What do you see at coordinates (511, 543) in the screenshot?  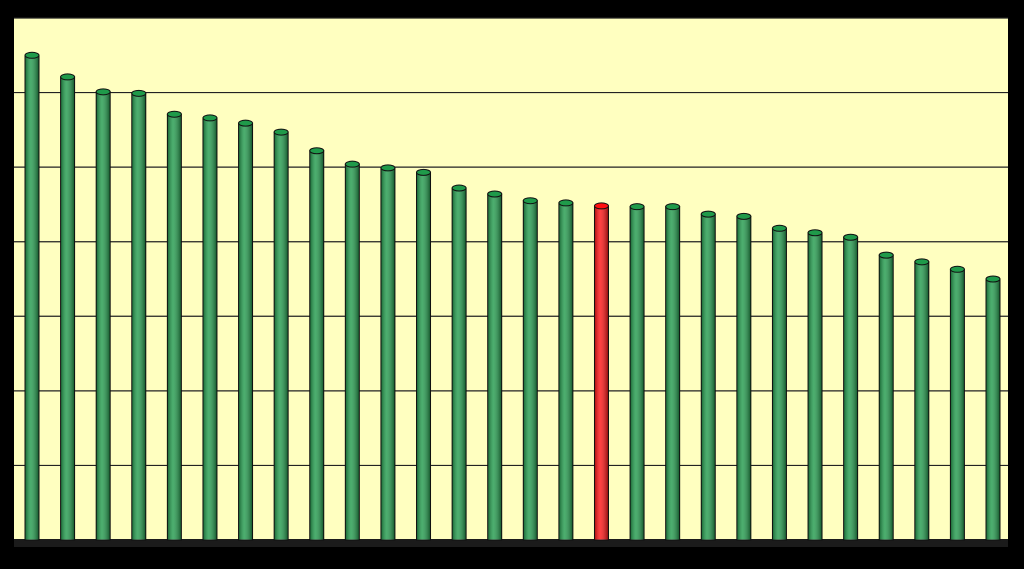 I see `floor` at bounding box center [511, 543].